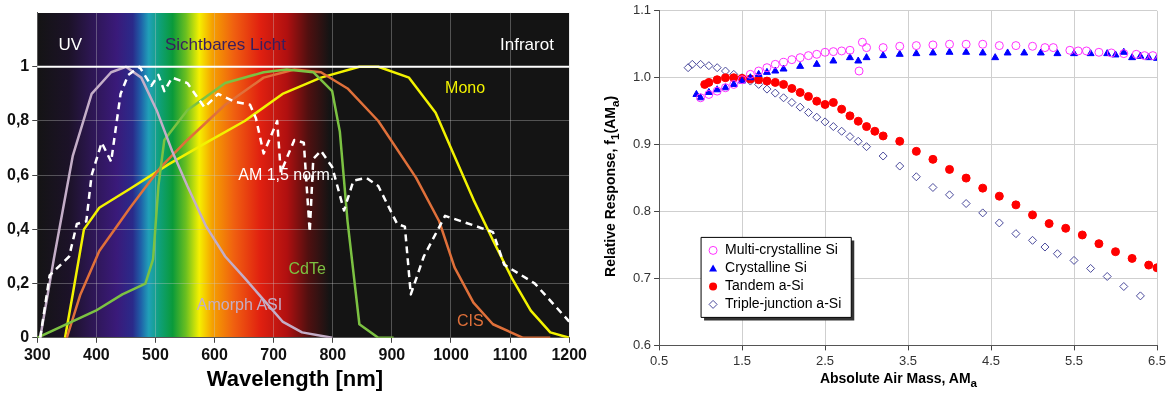  What do you see at coordinates (18, 120) in the screenshot?
I see `y-tick-label: 0,8` at bounding box center [18, 120].